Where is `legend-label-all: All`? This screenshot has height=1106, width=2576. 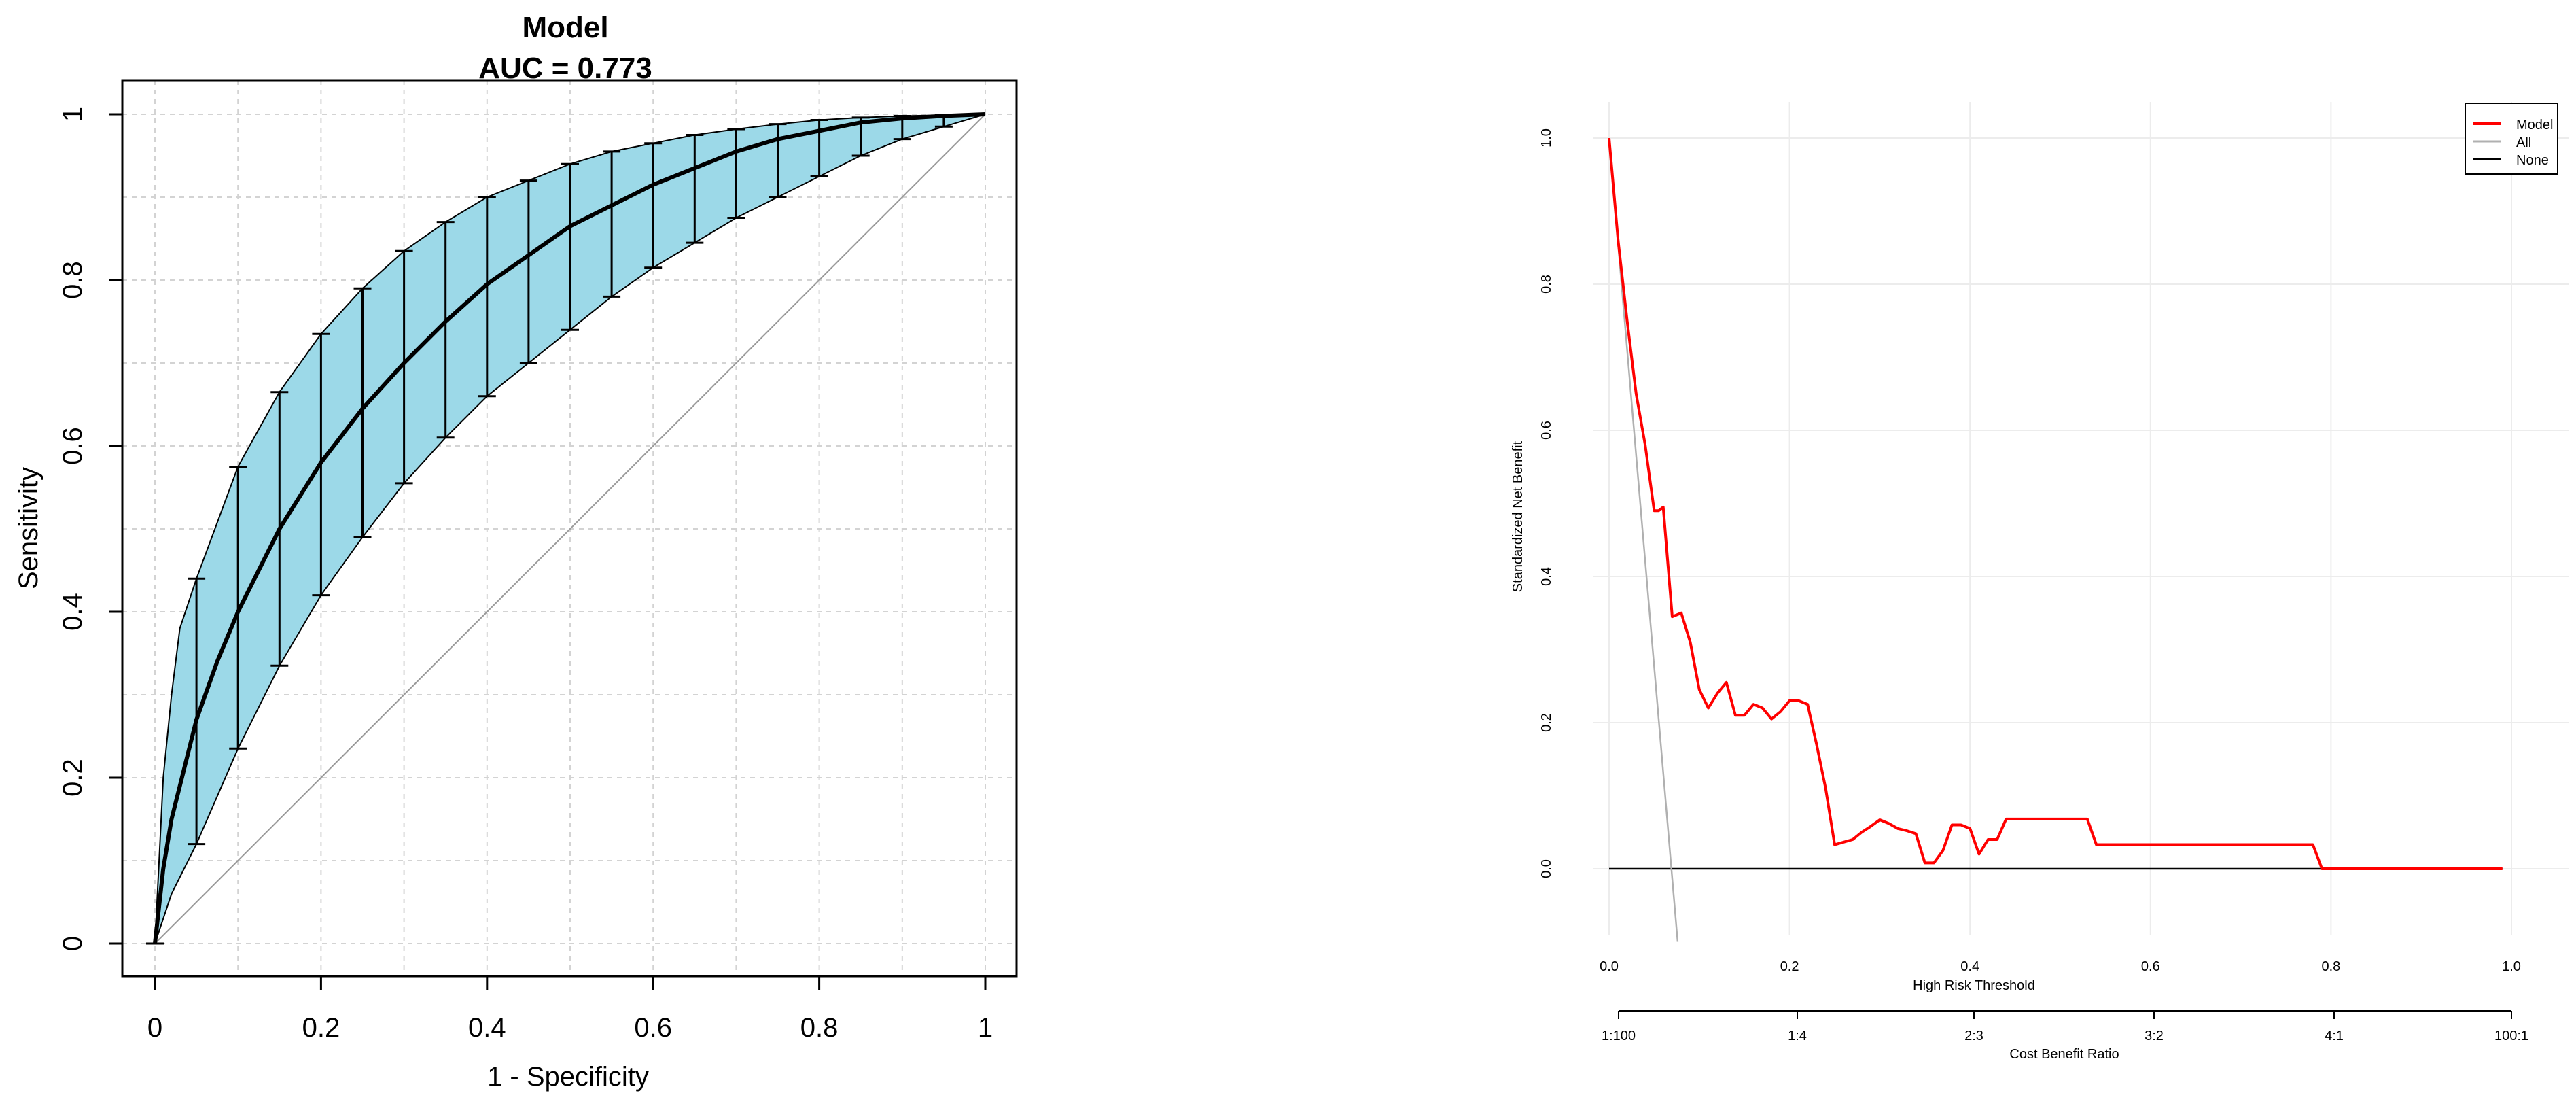
legend-label-all: All is located at coordinates (2523, 142).